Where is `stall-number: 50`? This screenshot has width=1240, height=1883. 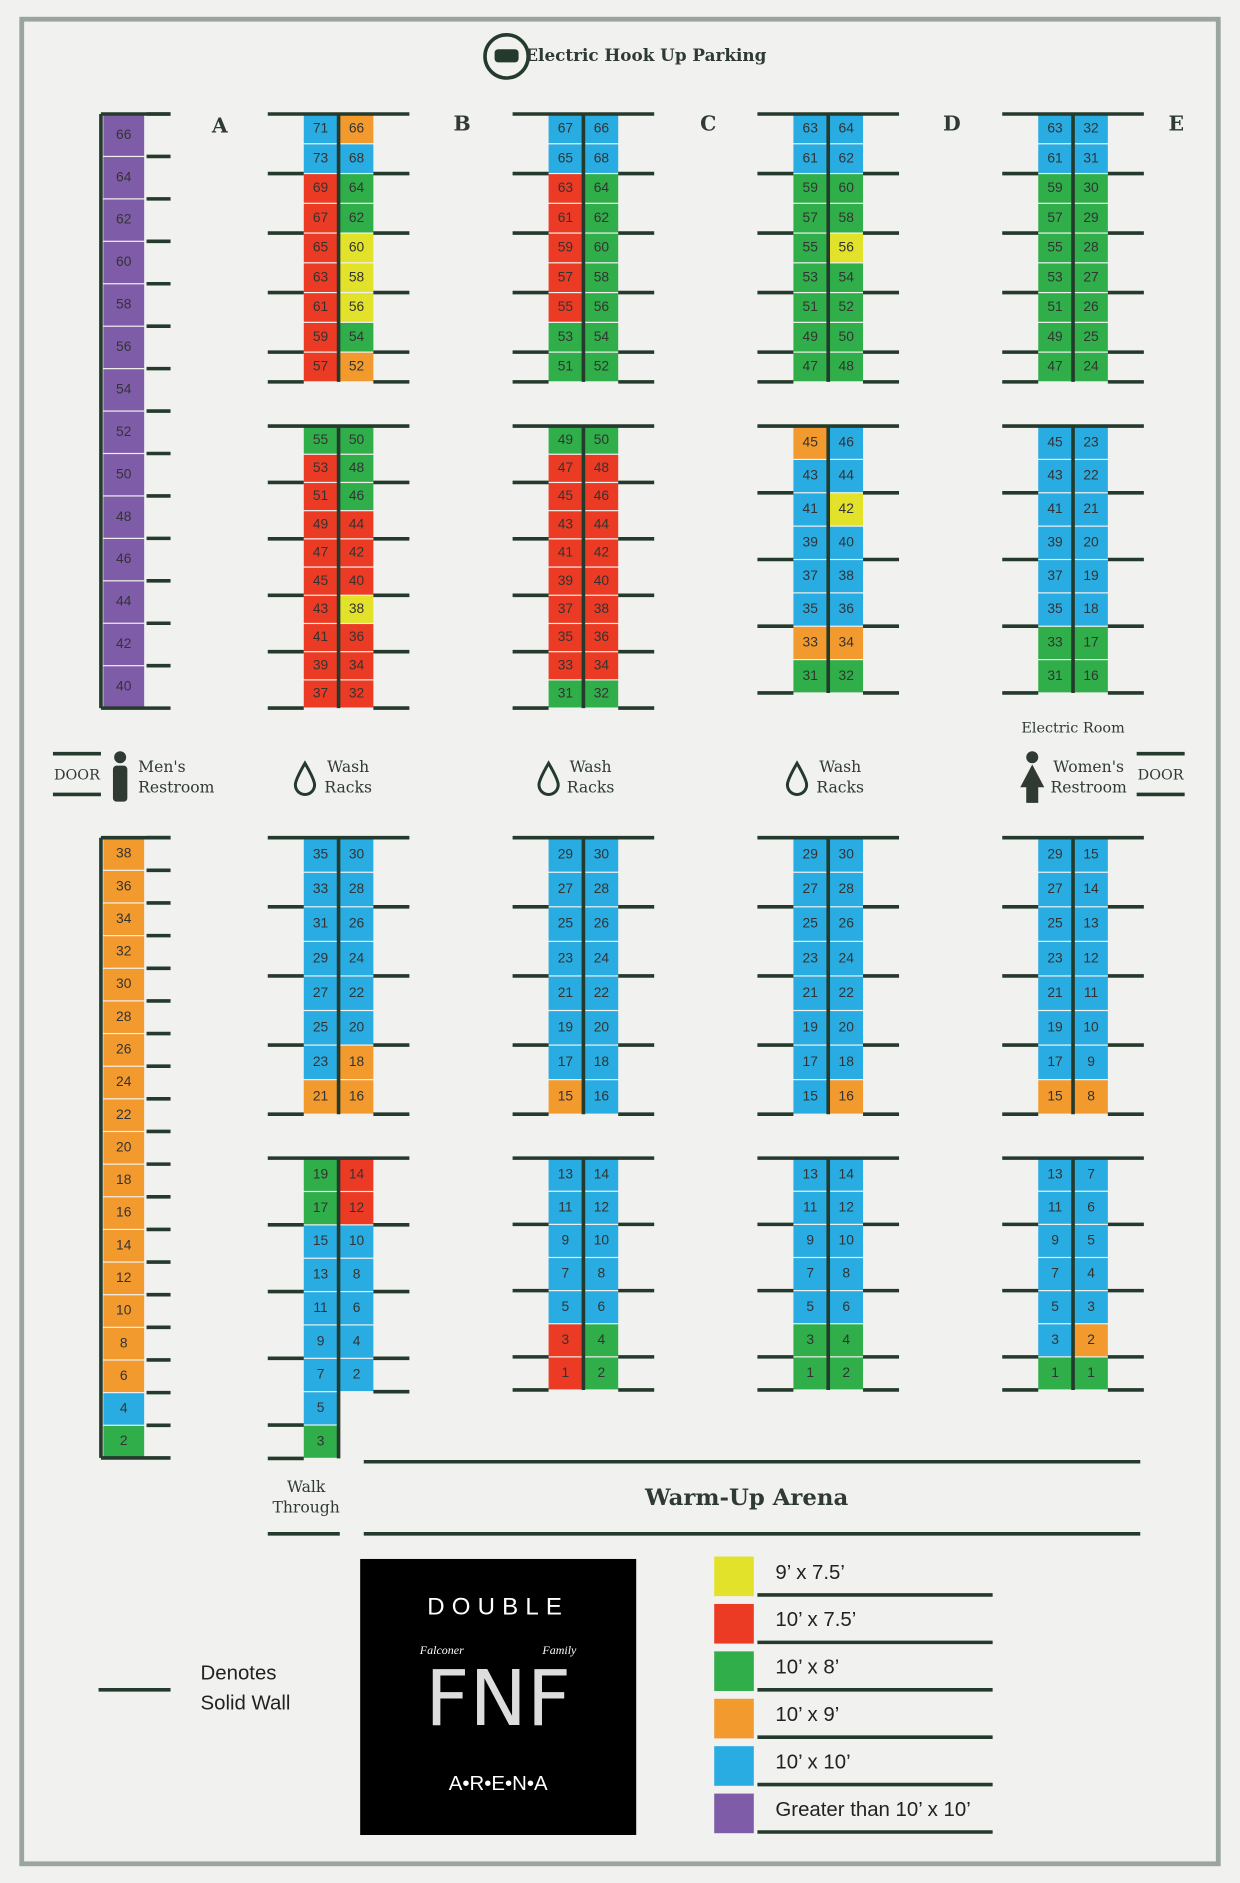
stall-number: 50 is located at coordinates (847, 336).